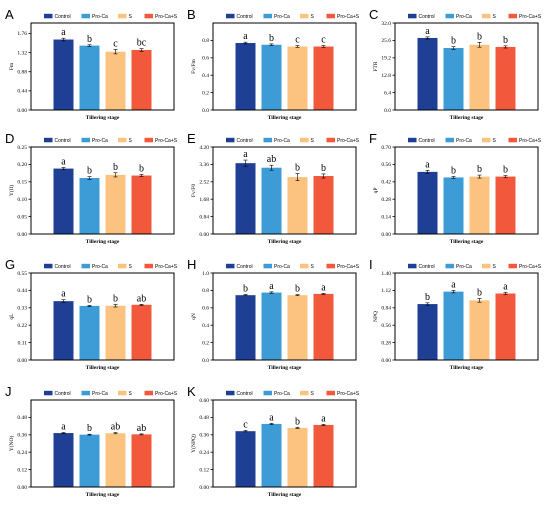  Describe the element at coordinates (22, 34) in the screenshot. I see `y-tick-label: 1.76` at that location.